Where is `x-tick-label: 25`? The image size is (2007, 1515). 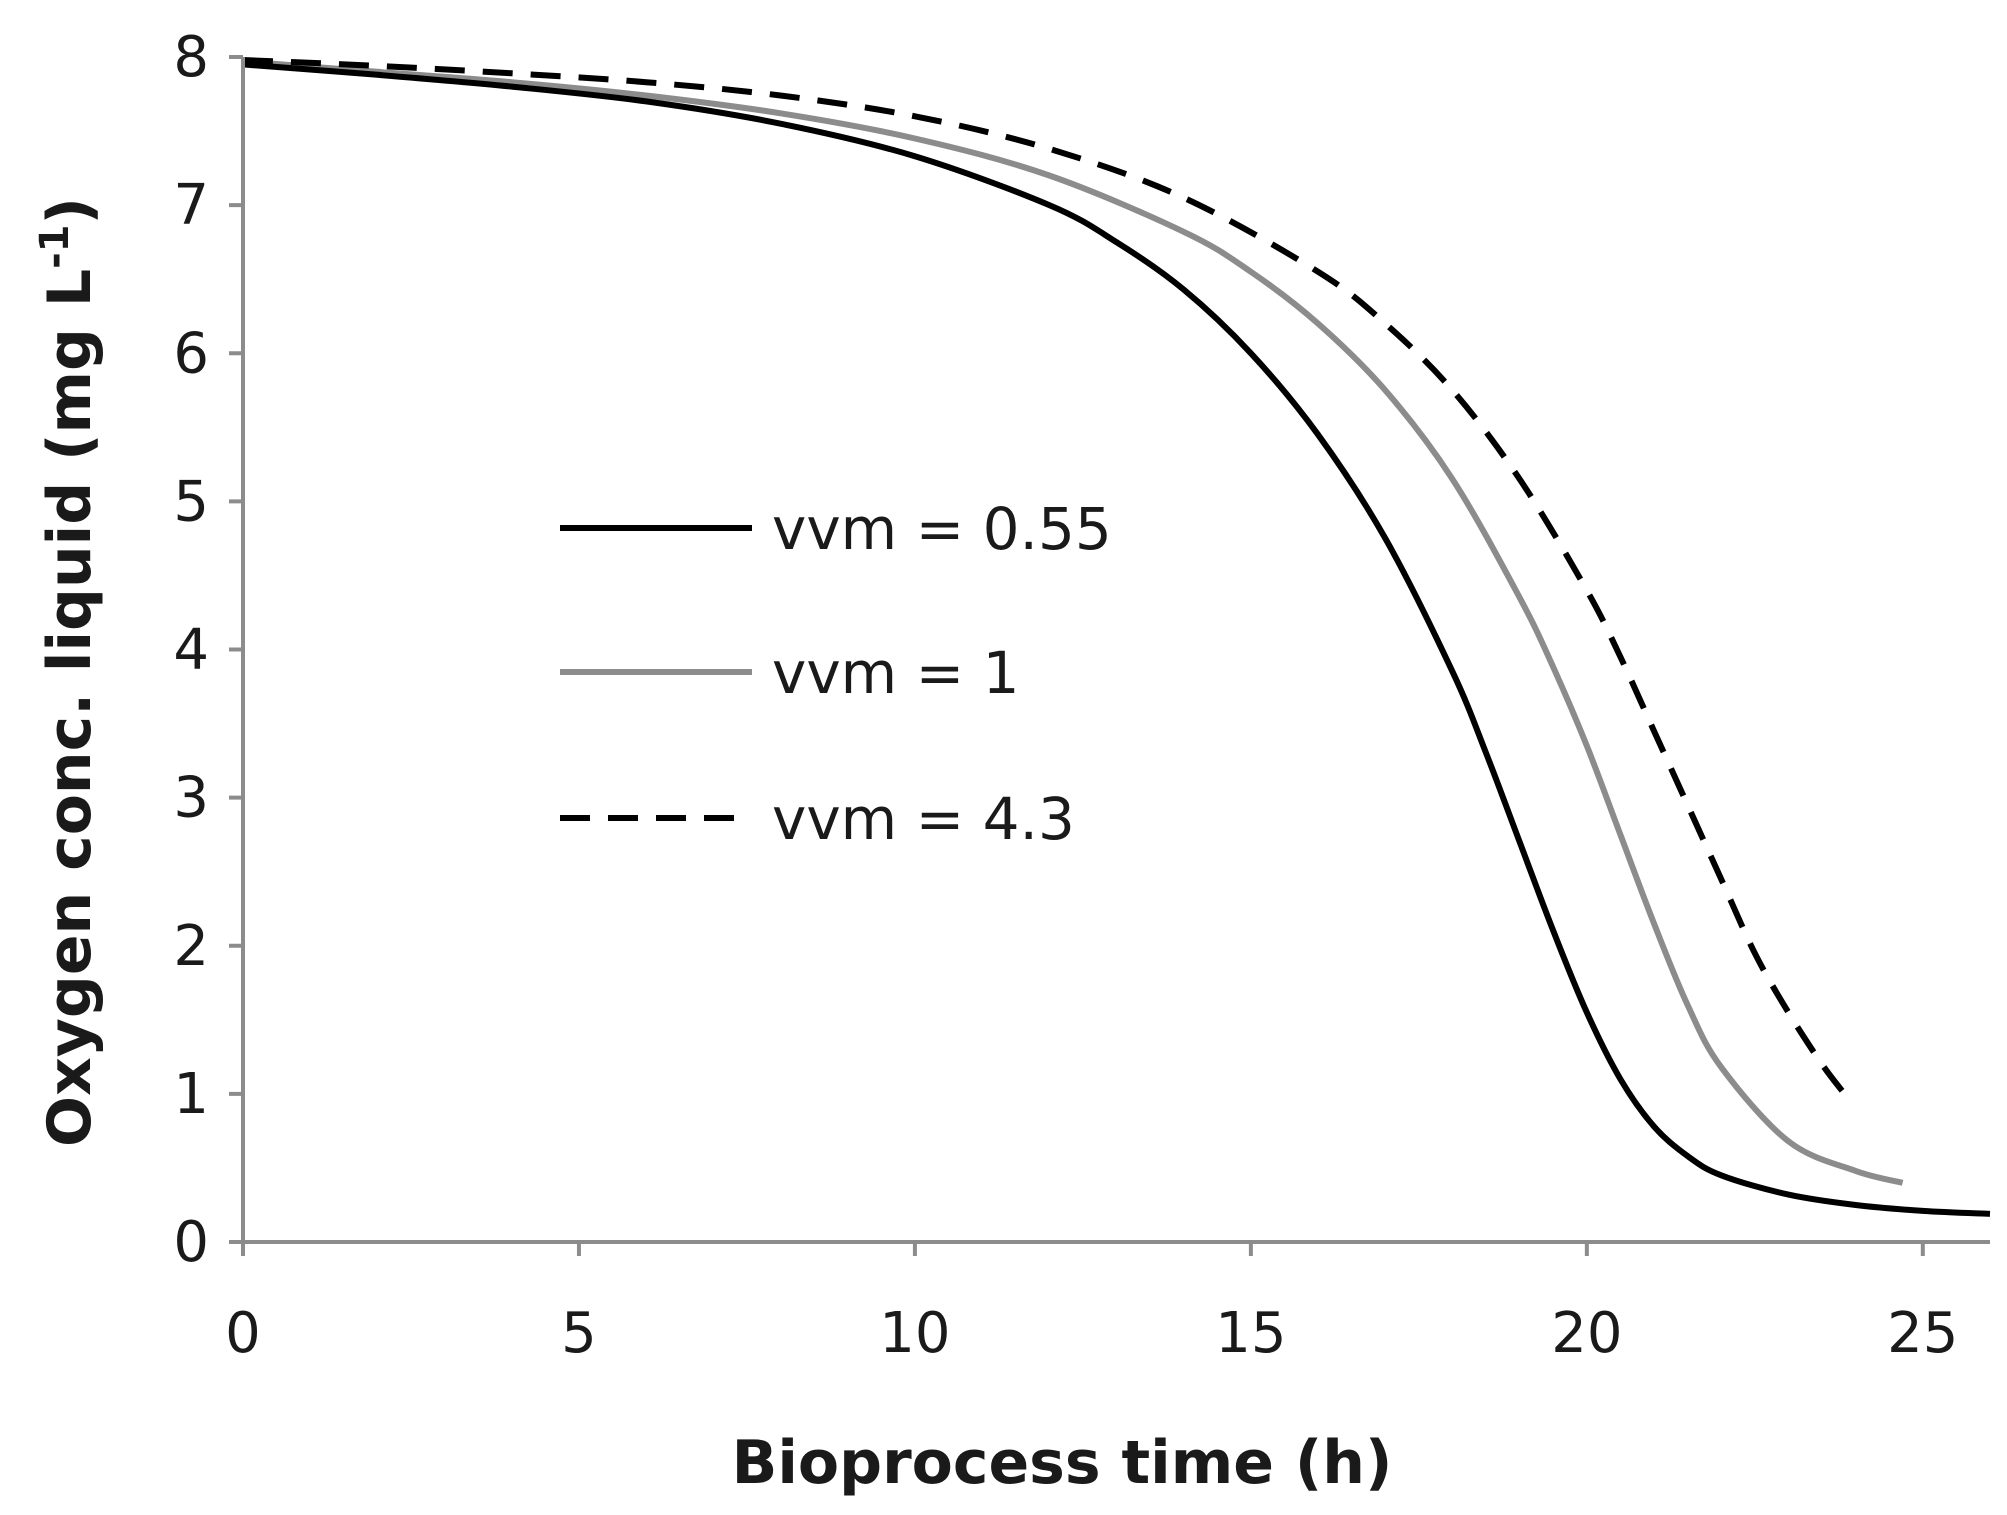 x-tick-label: 25 is located at coordinates (1922, 1333).